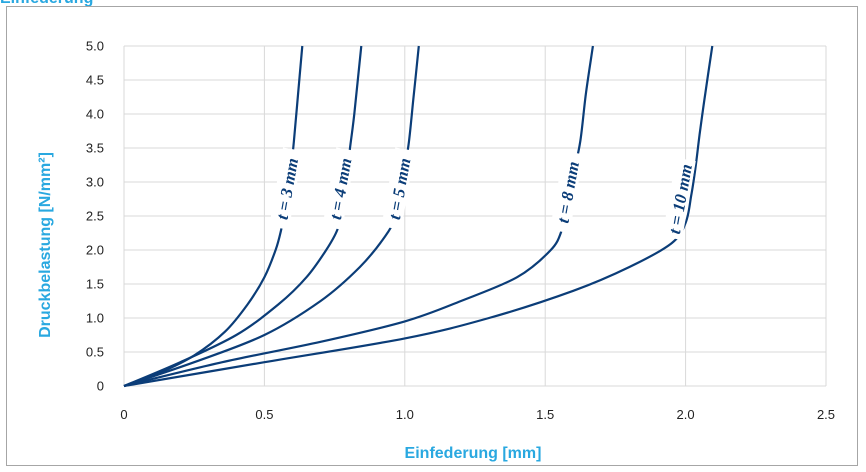 This screenshot has width=866, height=472. Describe the element at coordinates (826, 414) in the screenshot. I see `x-tick-label: 2.5` at that location.